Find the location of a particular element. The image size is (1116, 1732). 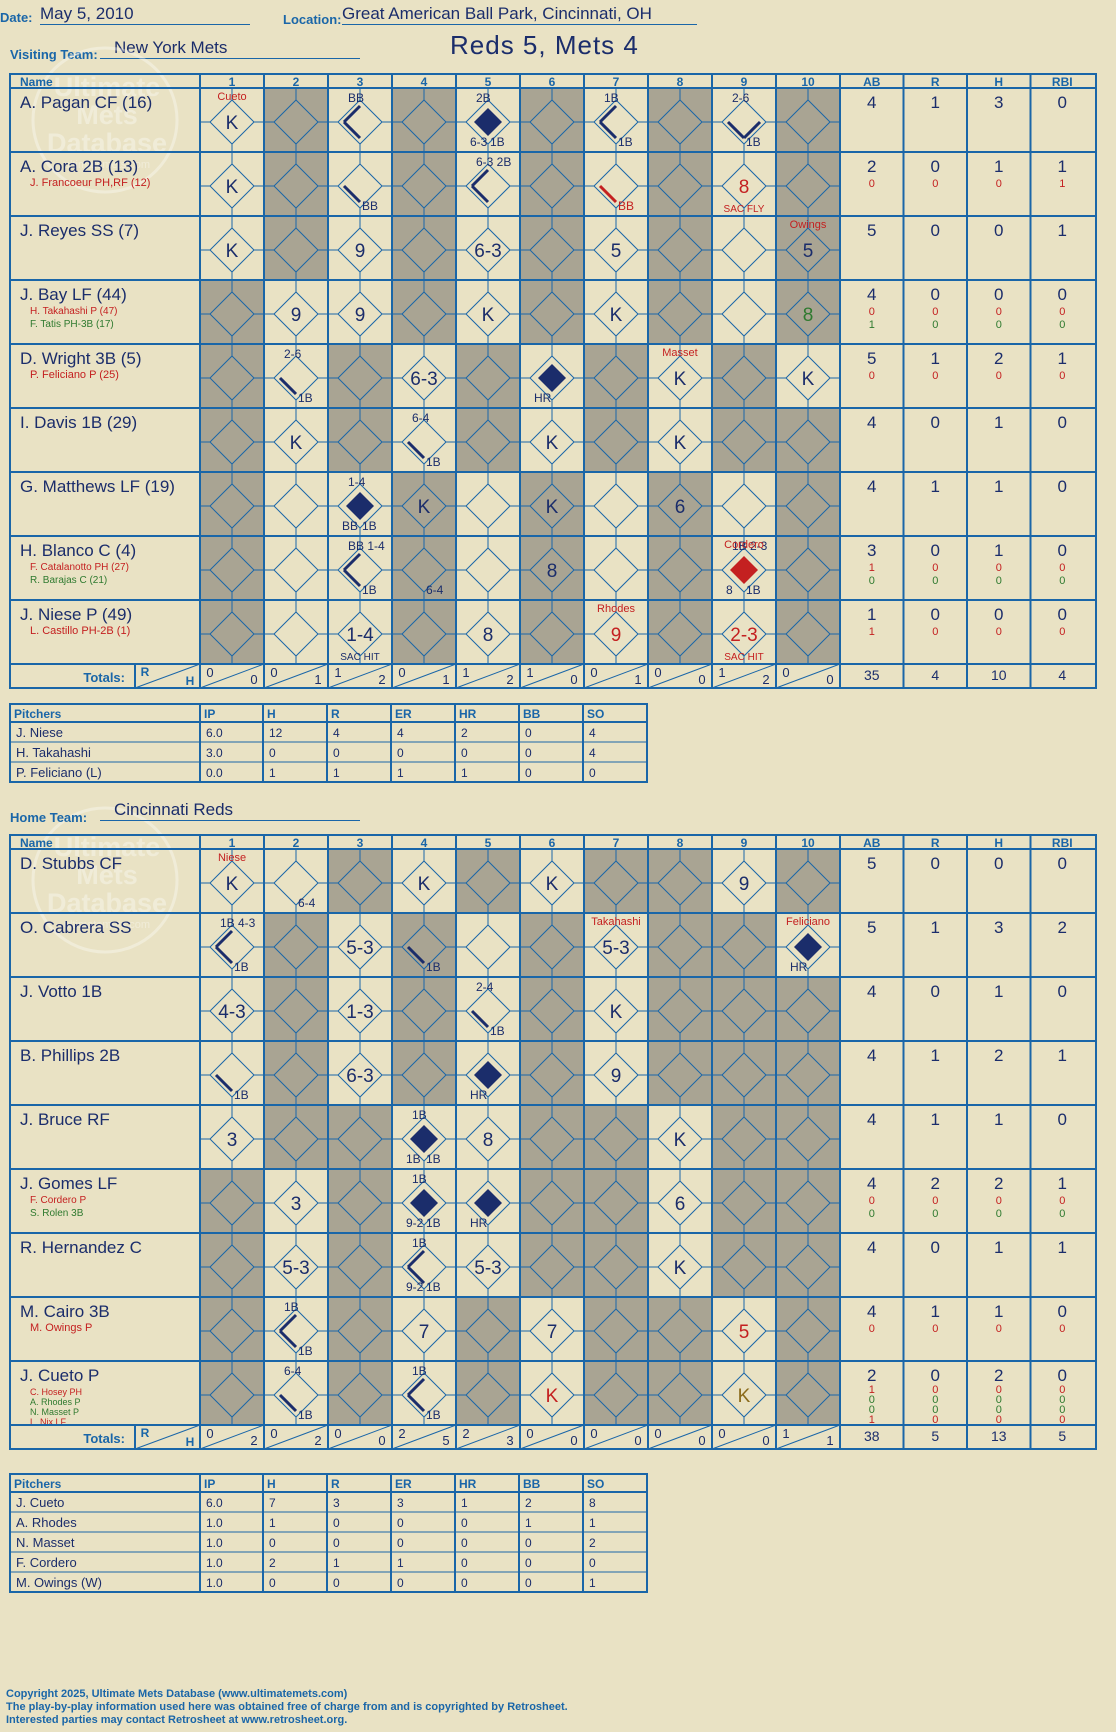

play-note: HR is located at coordinates (799, 967).